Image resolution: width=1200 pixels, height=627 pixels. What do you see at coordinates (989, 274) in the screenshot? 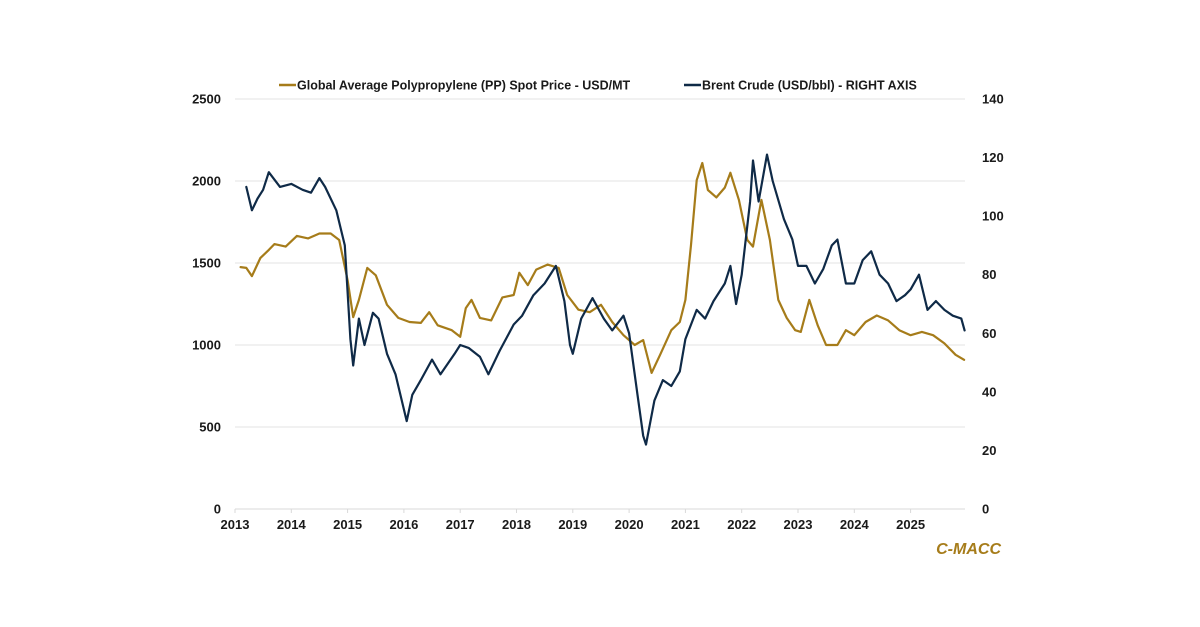
I see `y-tick-label-right: 80` at bounding box center [989, 274].